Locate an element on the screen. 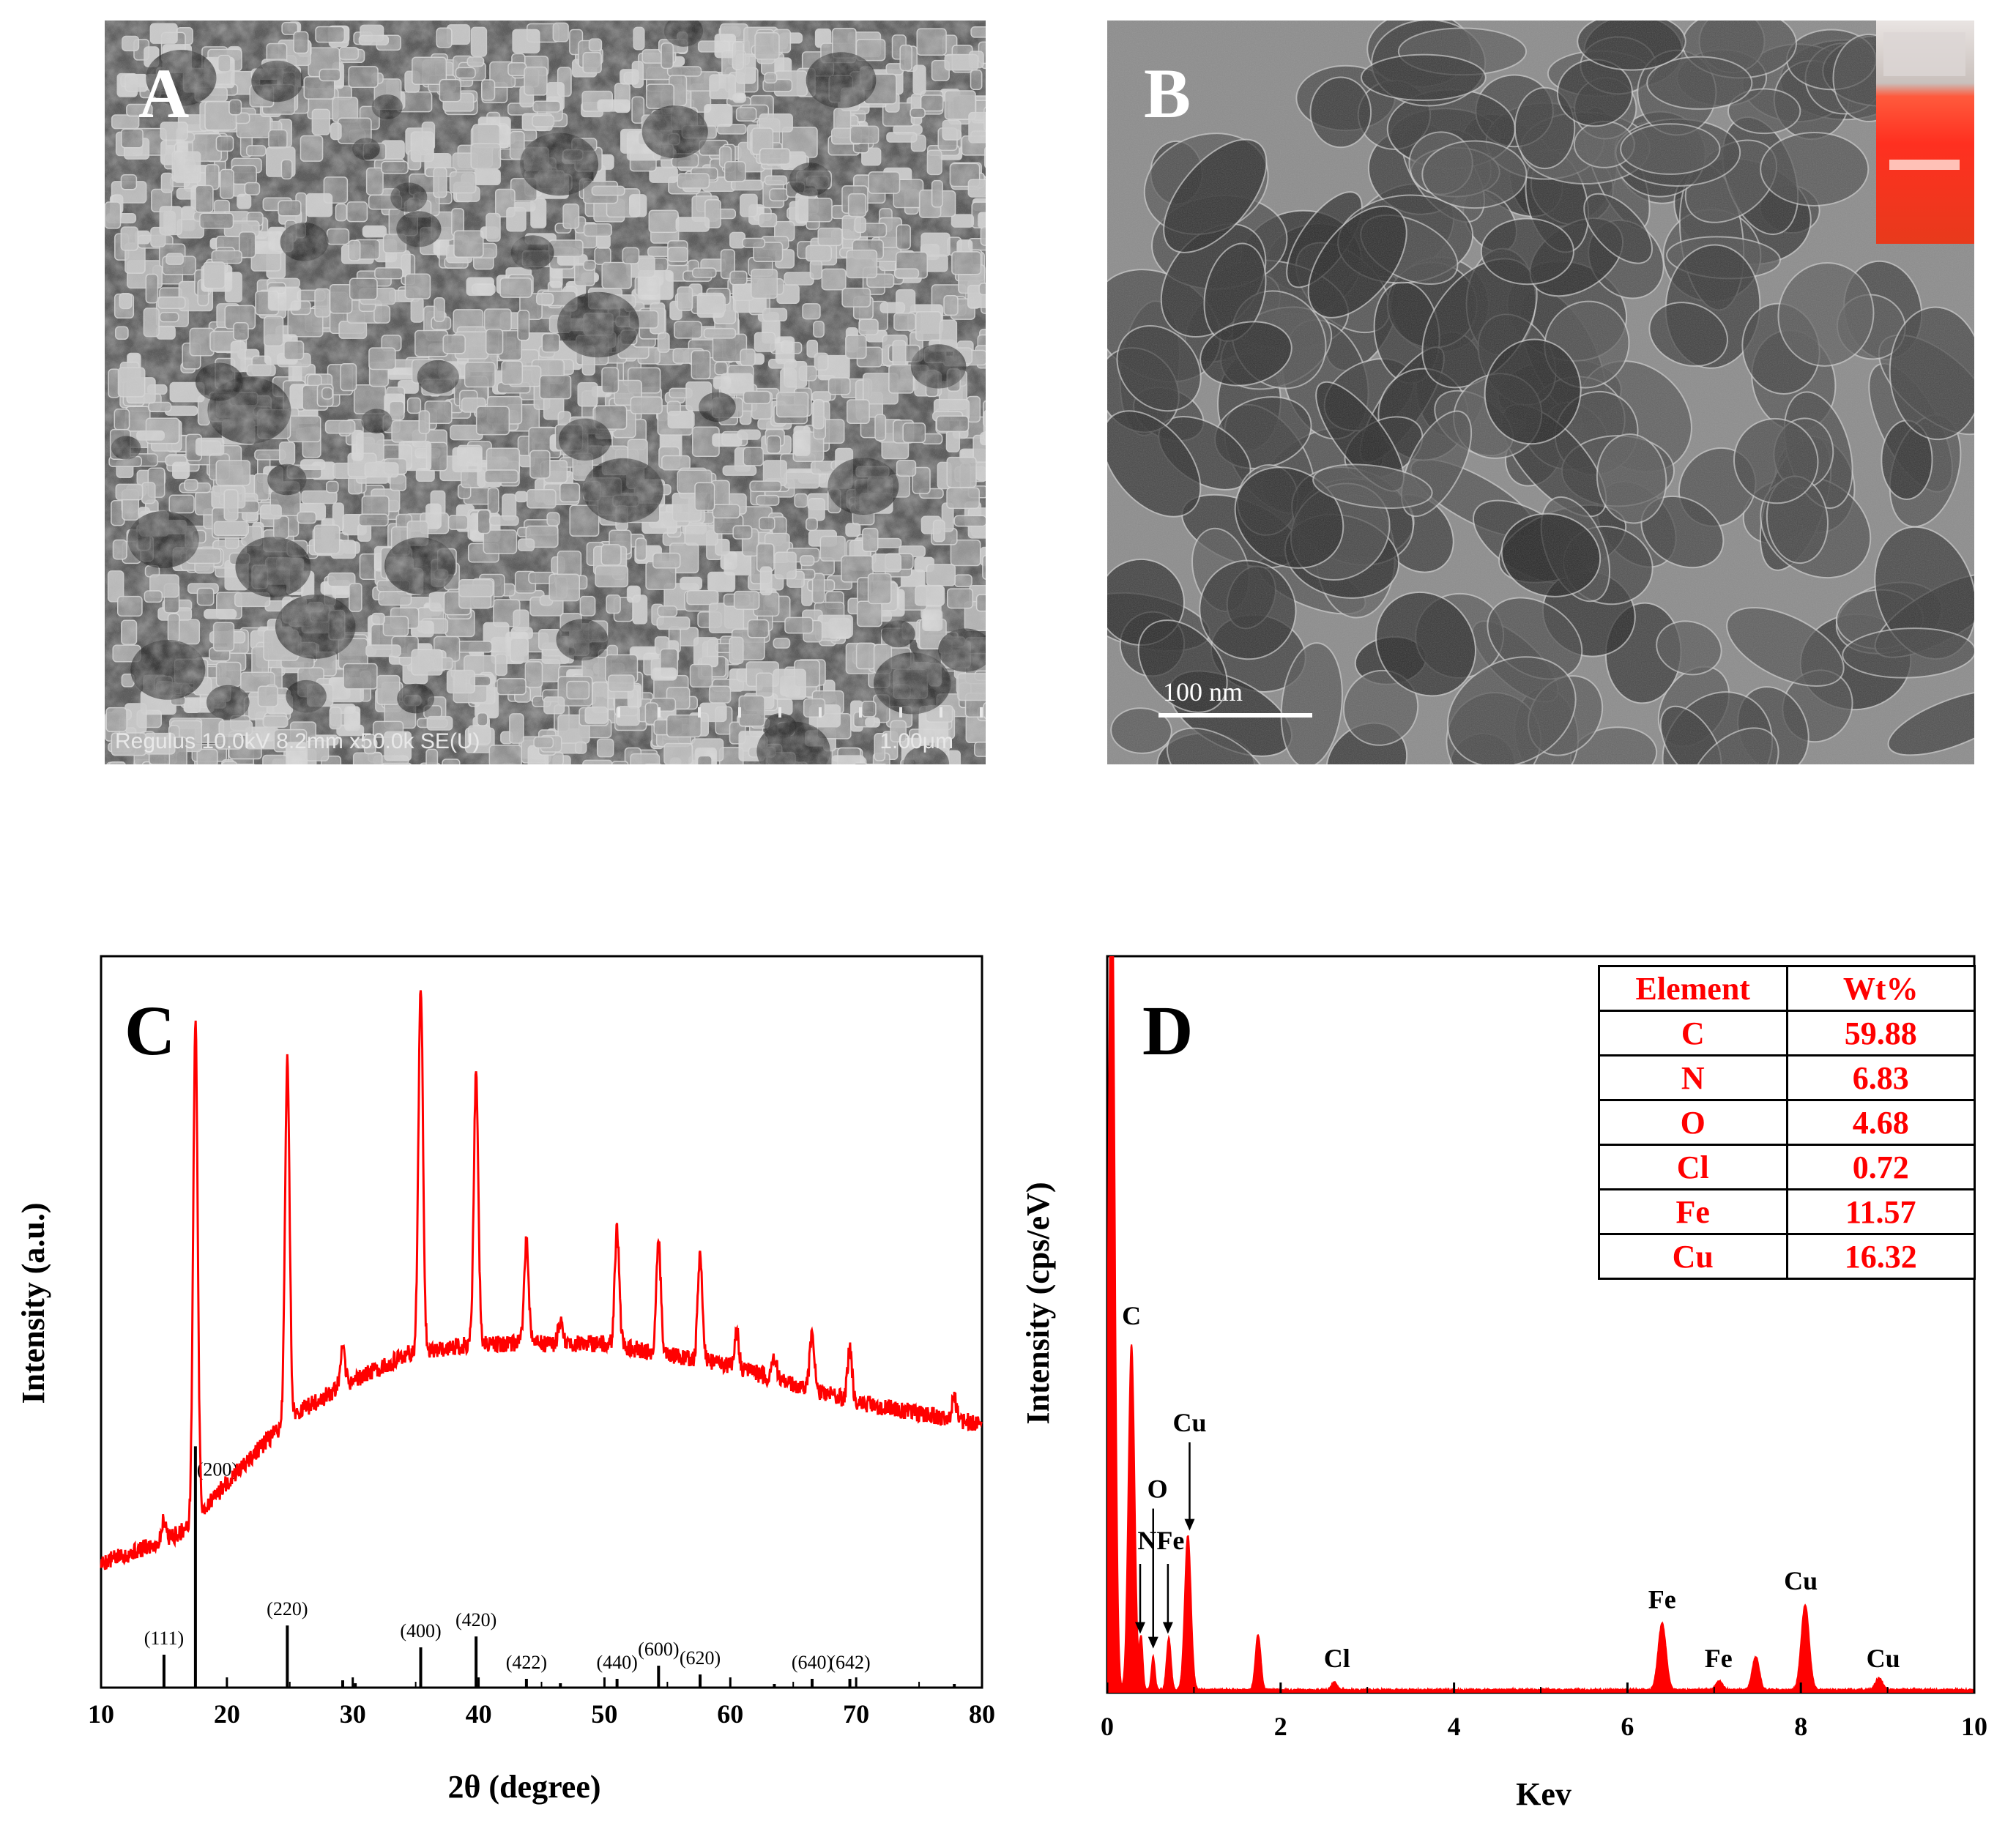 The width and height of the screenshot is (2016, 1826). x-tick-label: 8 is located at coordinates (1800, 1726).